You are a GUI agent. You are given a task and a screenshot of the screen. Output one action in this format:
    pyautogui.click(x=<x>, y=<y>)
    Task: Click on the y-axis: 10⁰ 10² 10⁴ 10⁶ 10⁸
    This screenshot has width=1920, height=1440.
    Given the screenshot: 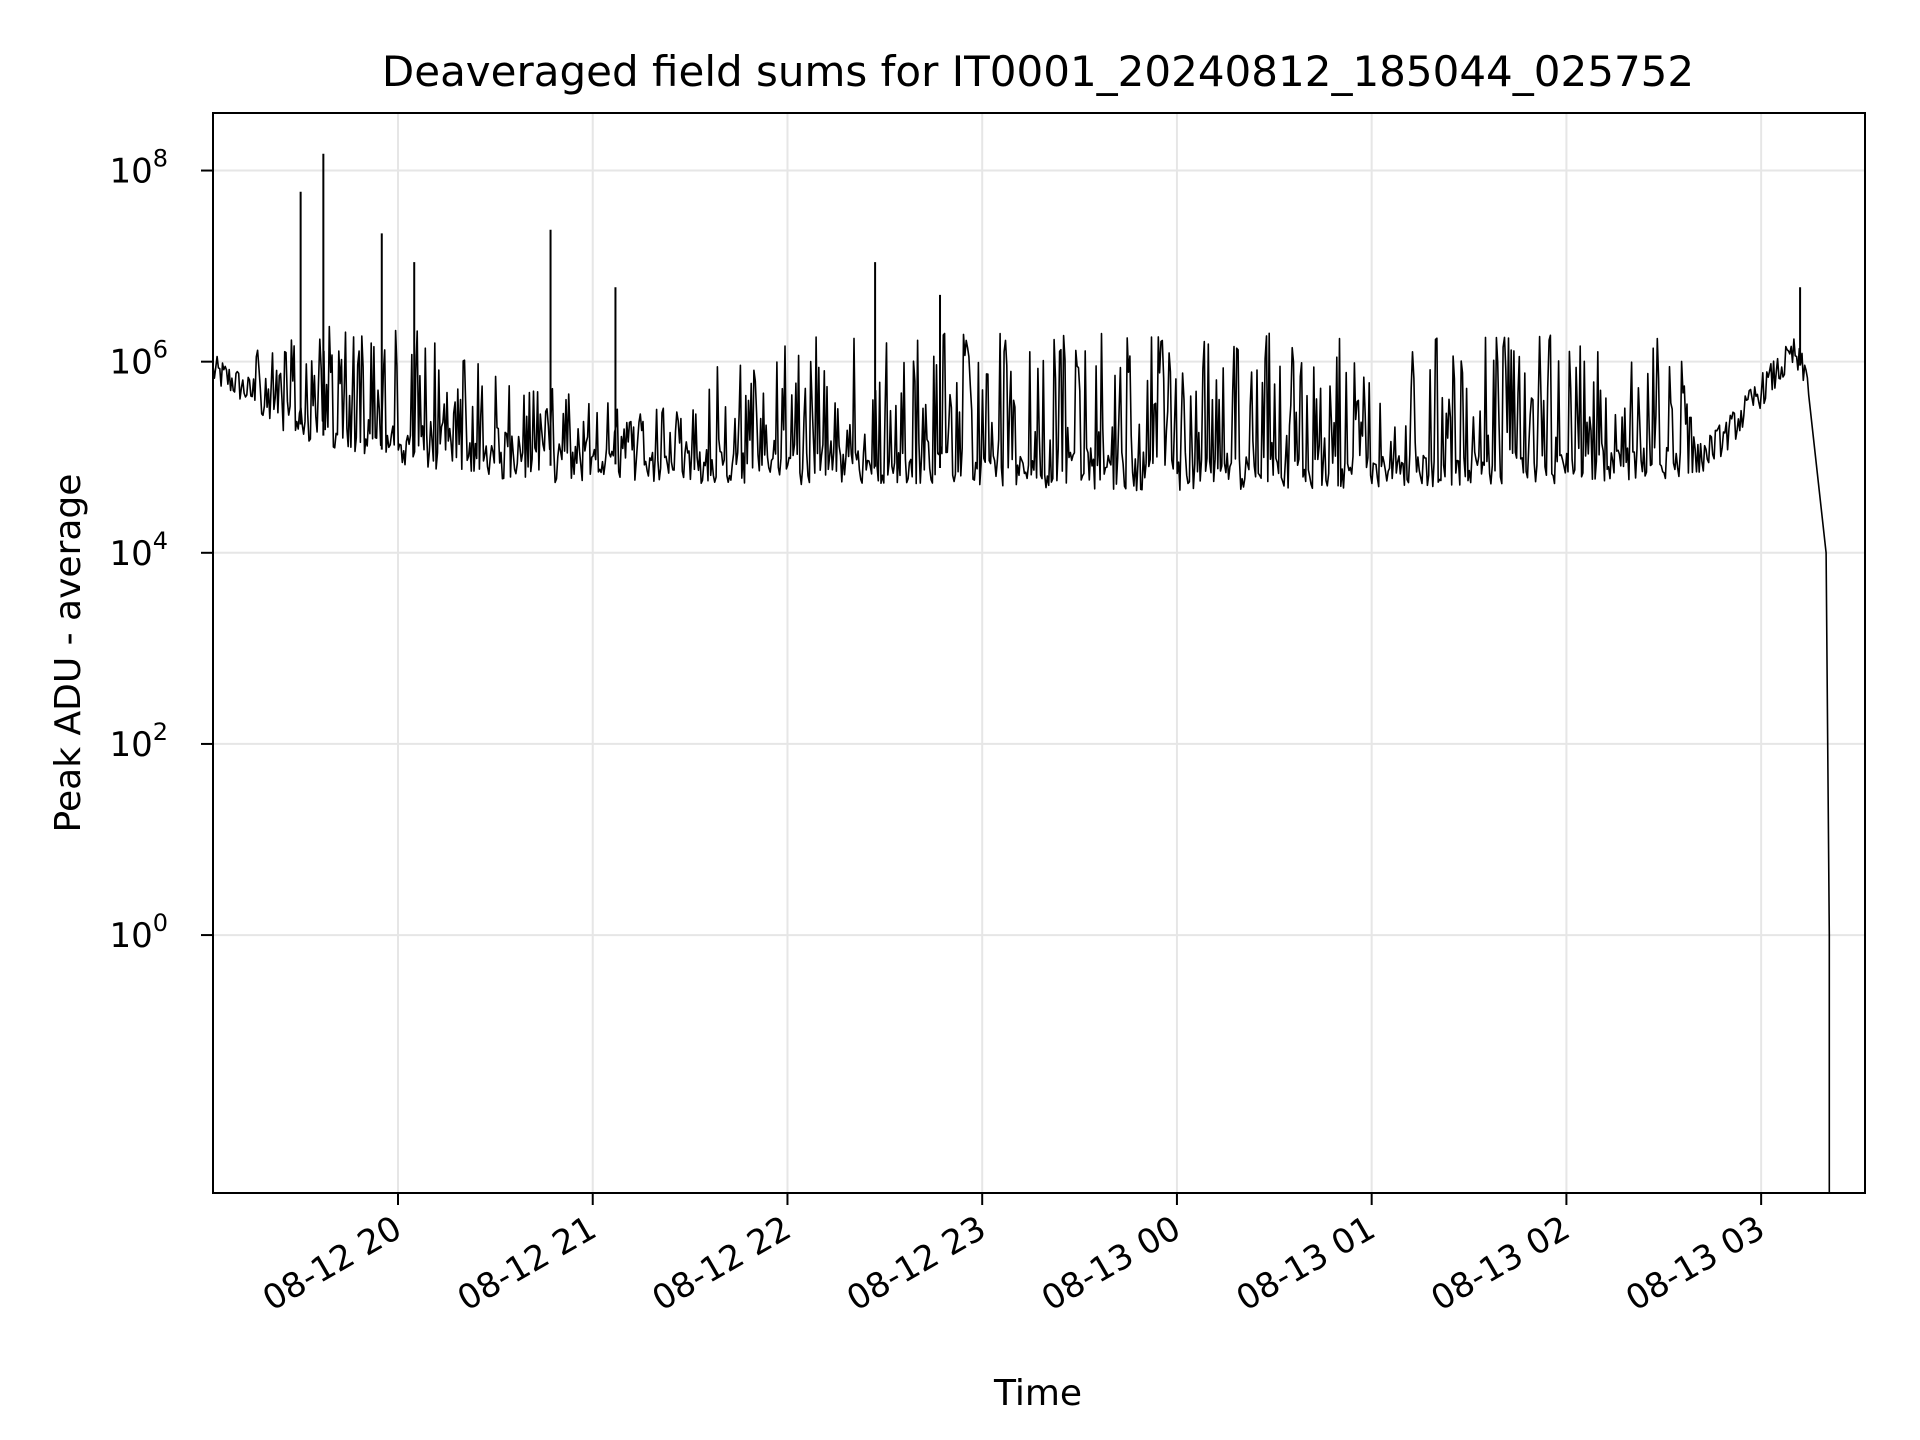 What is the action you would take?
    pyautogui.click(x=161, y=550)
    